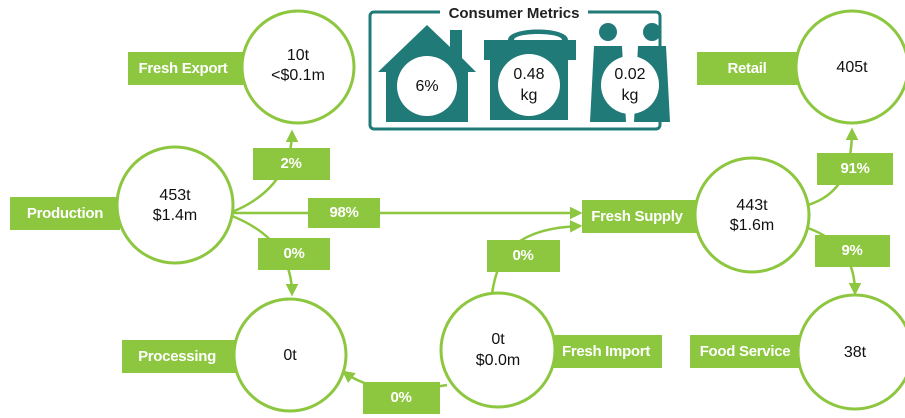  What do you see at coordinates (175, 195) in the screenshot?
I see `node-value: 453t` at bounding box center [175, 195].